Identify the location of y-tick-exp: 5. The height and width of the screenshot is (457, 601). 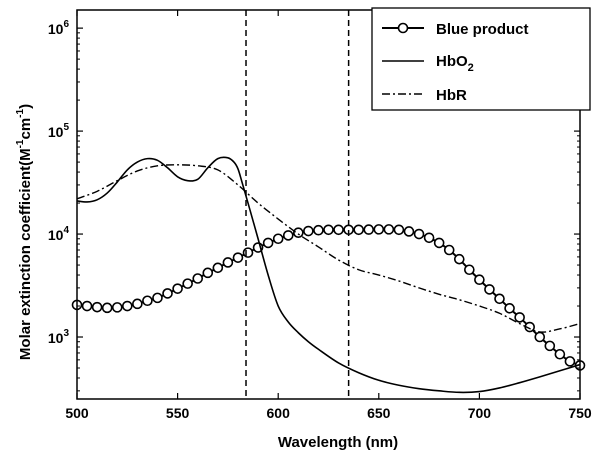
(66, 127).